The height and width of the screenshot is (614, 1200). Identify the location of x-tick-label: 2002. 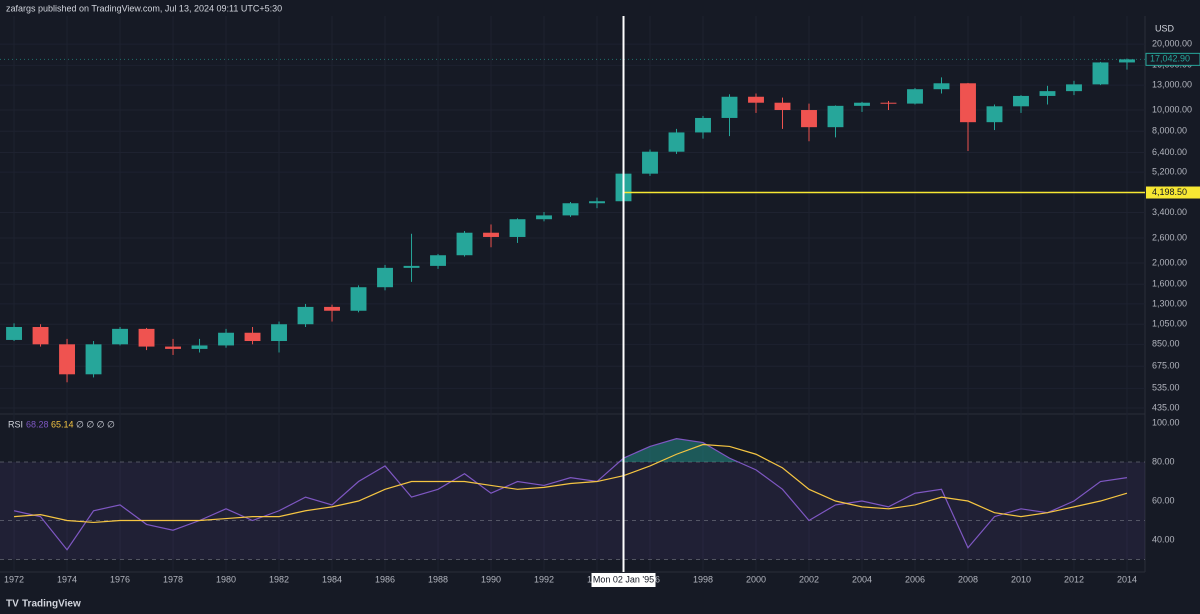
(809, 579).